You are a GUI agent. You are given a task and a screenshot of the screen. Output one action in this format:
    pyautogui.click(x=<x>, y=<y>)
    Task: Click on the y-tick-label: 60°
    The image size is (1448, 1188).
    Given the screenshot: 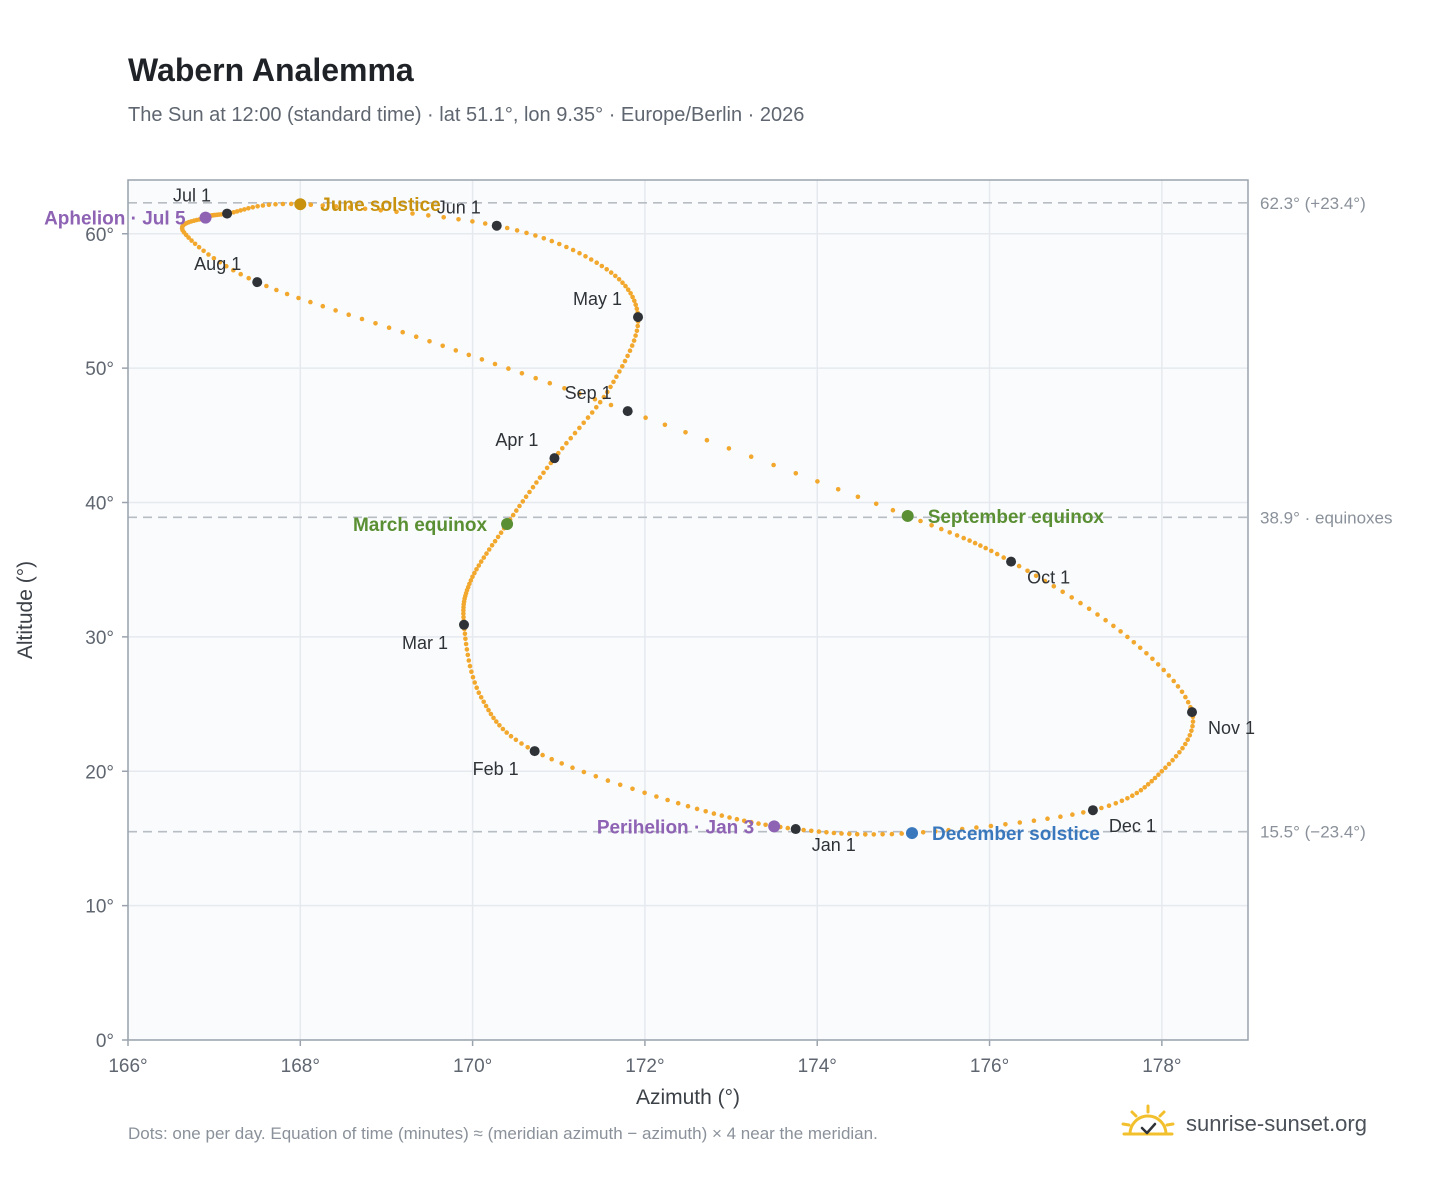 What is the action you would take?
    pyautogui.click(x=99, y=235)
    